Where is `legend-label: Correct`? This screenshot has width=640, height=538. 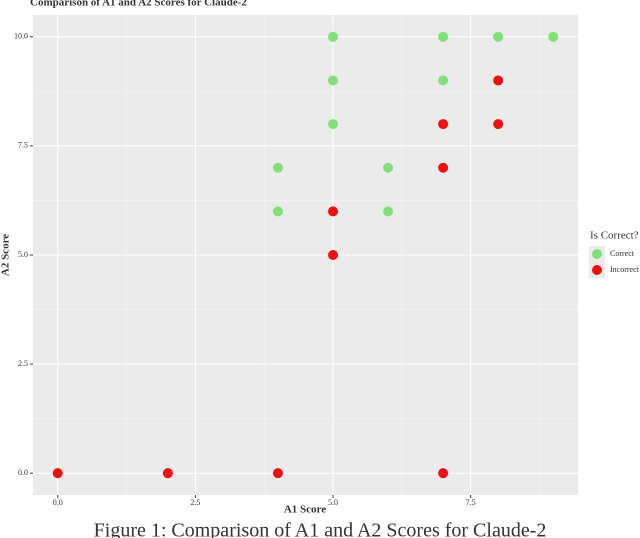
legend-label: Correct is located at coordinates (622, 253).